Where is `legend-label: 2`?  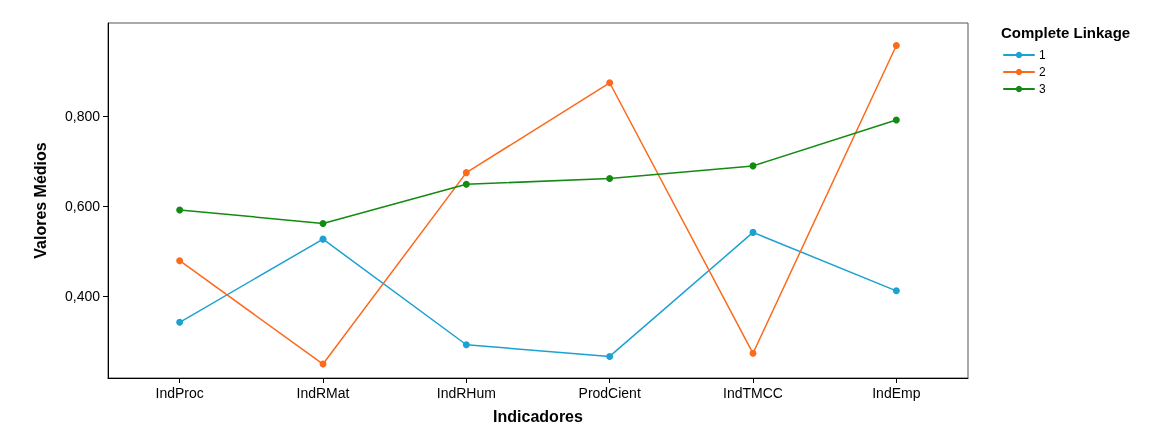 legend-label: 2 is located at coordinates (1042, 72).